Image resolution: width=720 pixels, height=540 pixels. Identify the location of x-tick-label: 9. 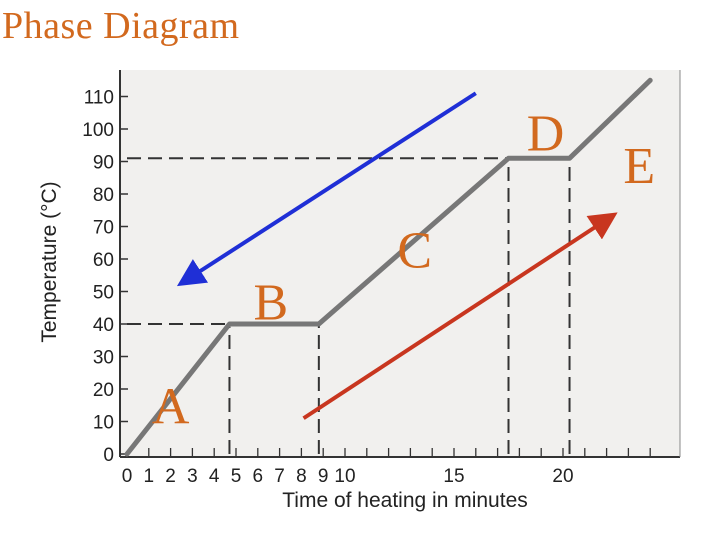
(323, 476).